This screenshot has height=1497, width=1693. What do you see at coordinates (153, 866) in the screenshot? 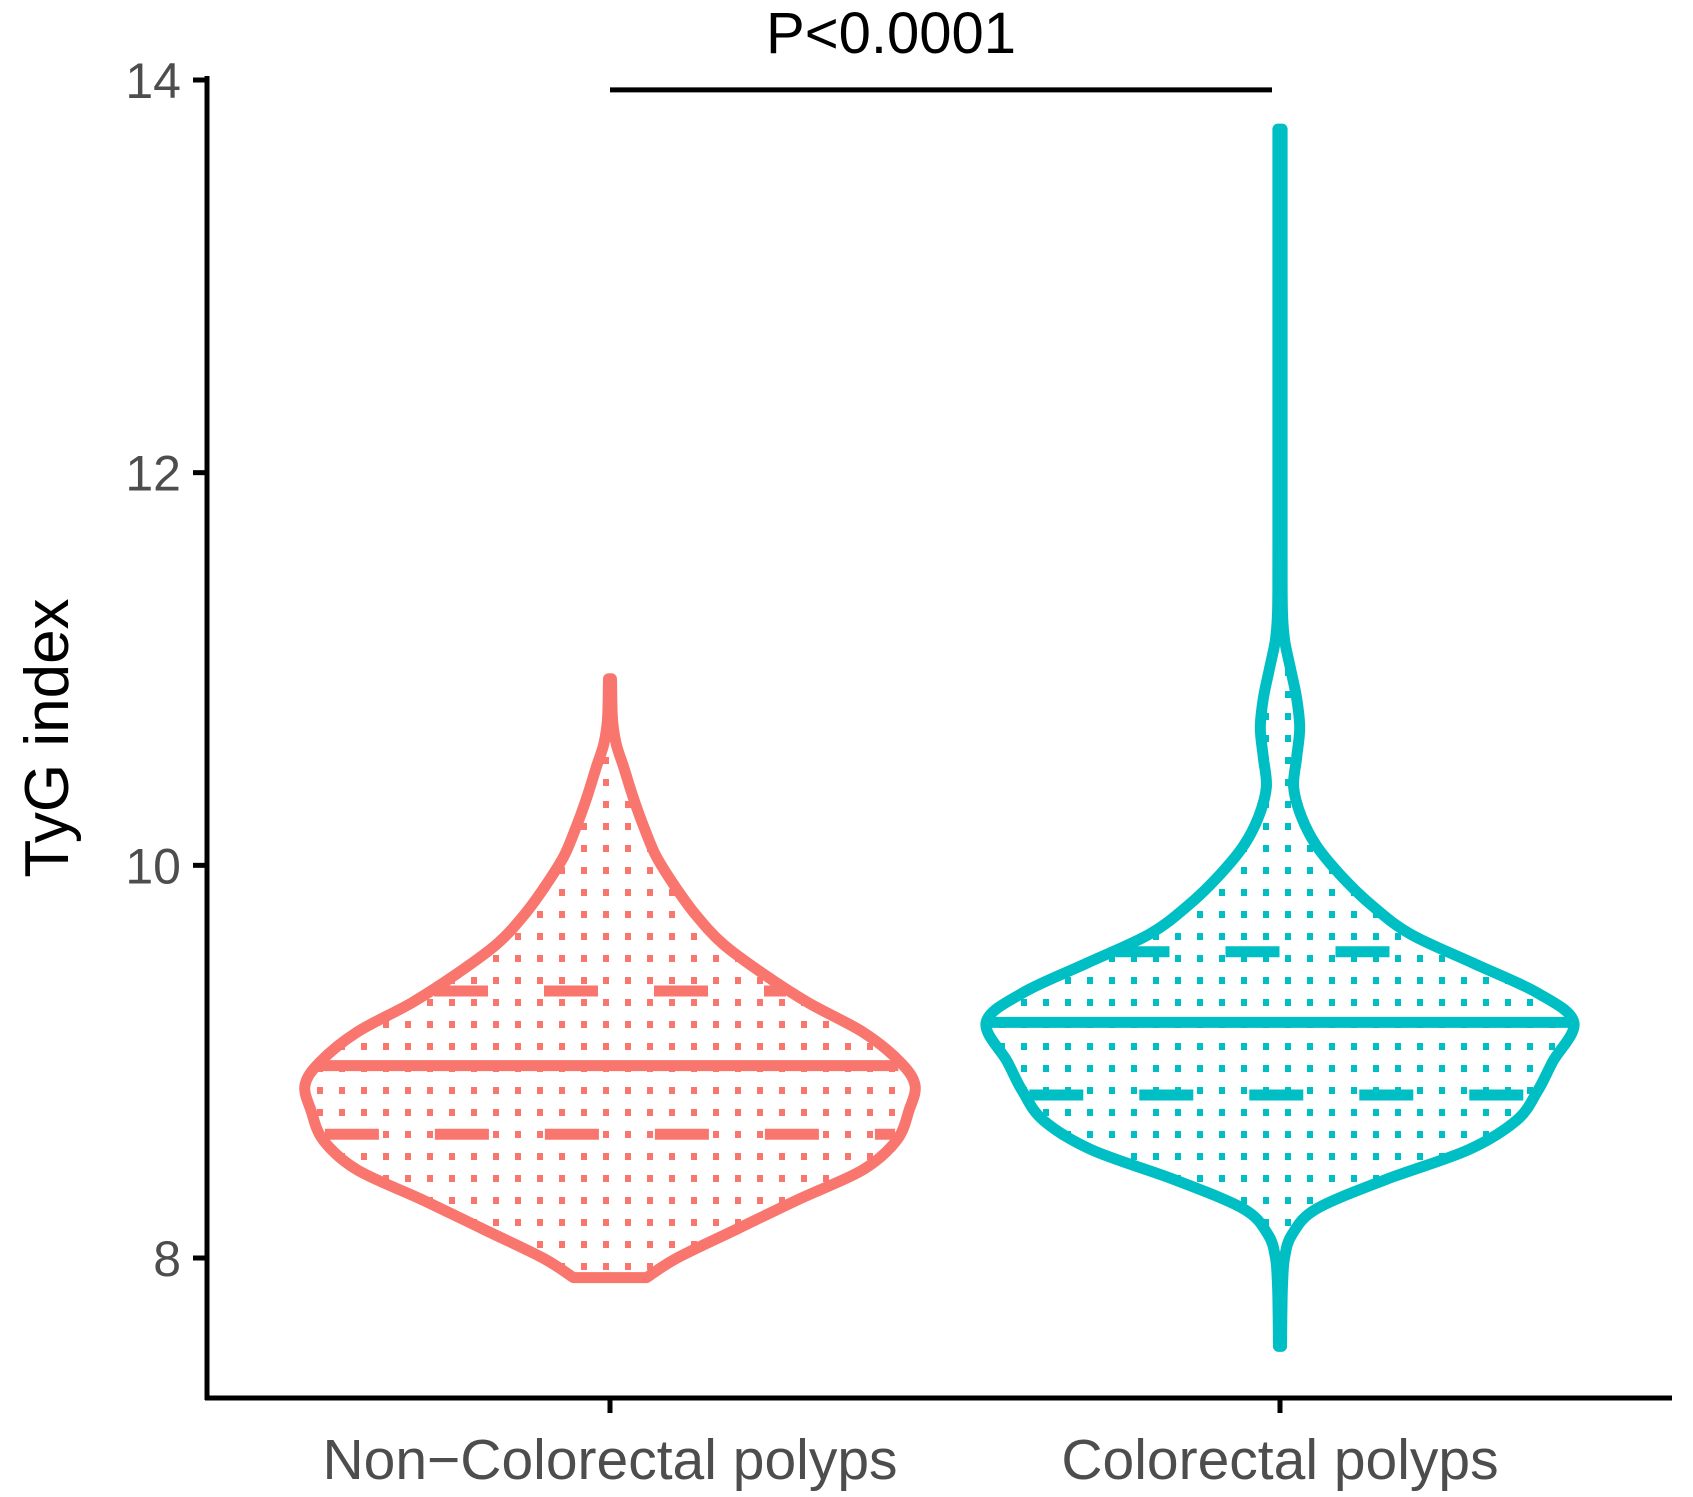
I see `y-tick-label-10: 10` at bounding box center [153, 866].